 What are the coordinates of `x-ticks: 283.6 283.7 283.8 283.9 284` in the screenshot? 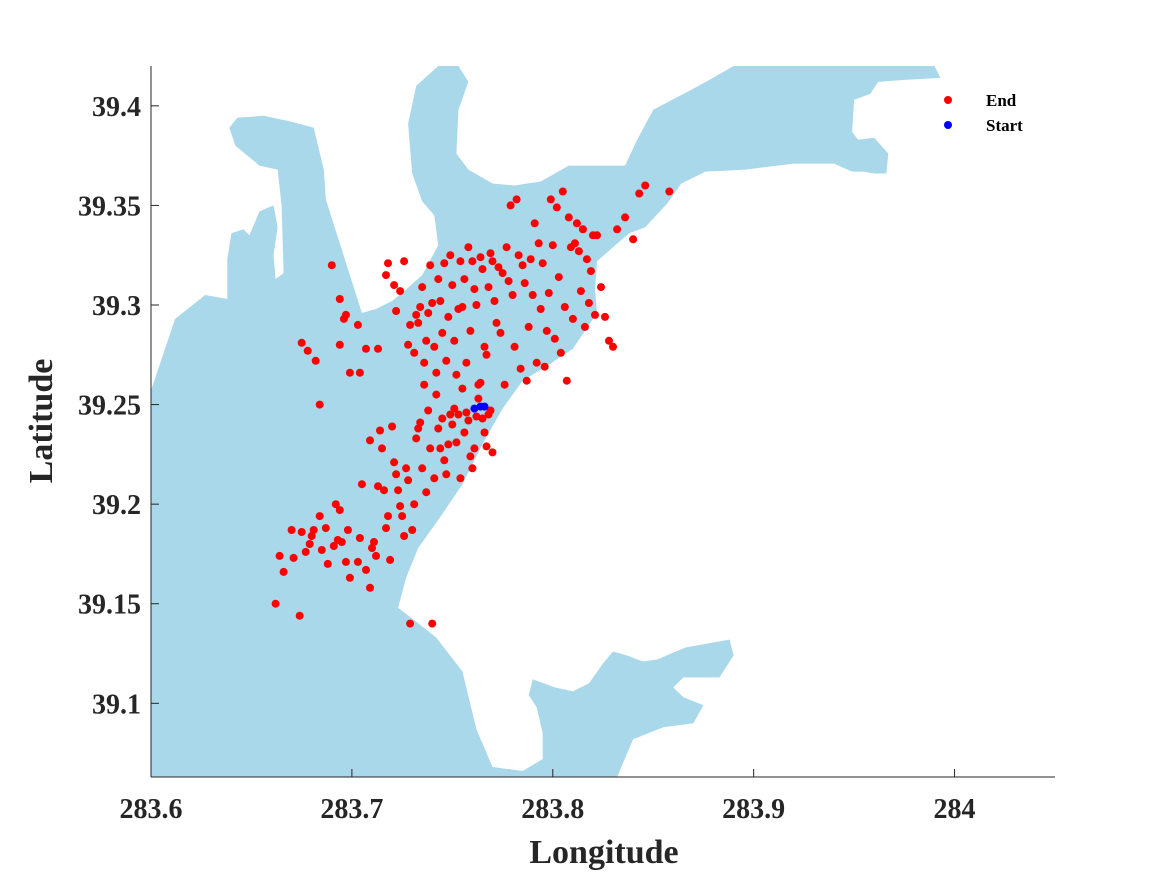 It's located at (548, 797).